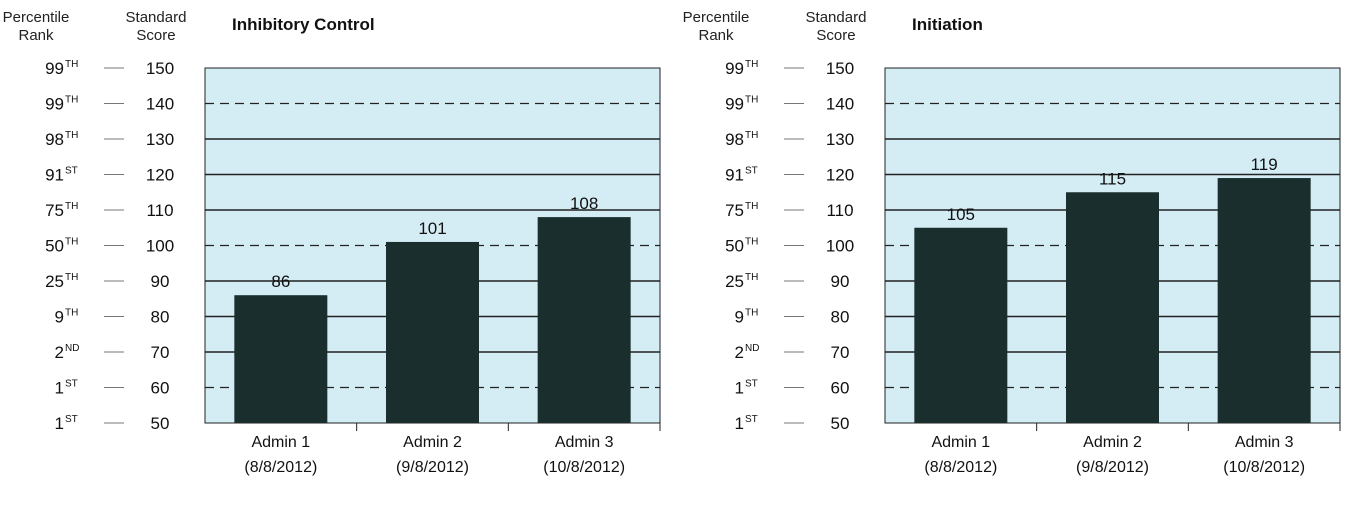  What do you see at coordinates (961, 214) in the screenshot?
I see `data-label: 105` at bounding box center [961, 214].